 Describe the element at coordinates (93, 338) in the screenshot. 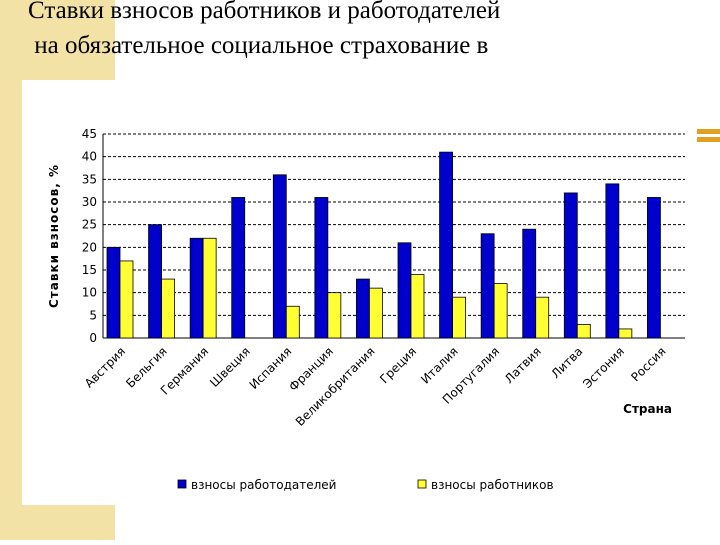

I see `y-tick-label: 0` at that location.